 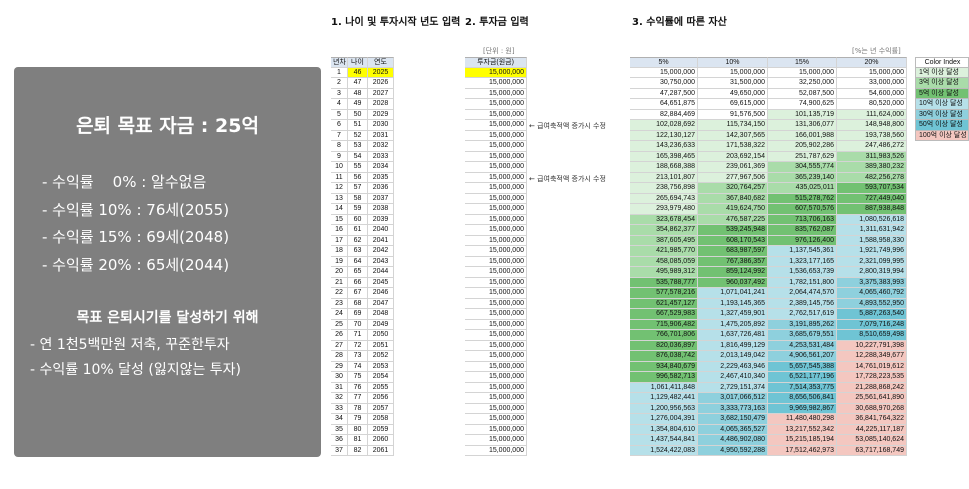 I want to click on value-5pct-cell: 102,028,692, so click(x=664, y=125).